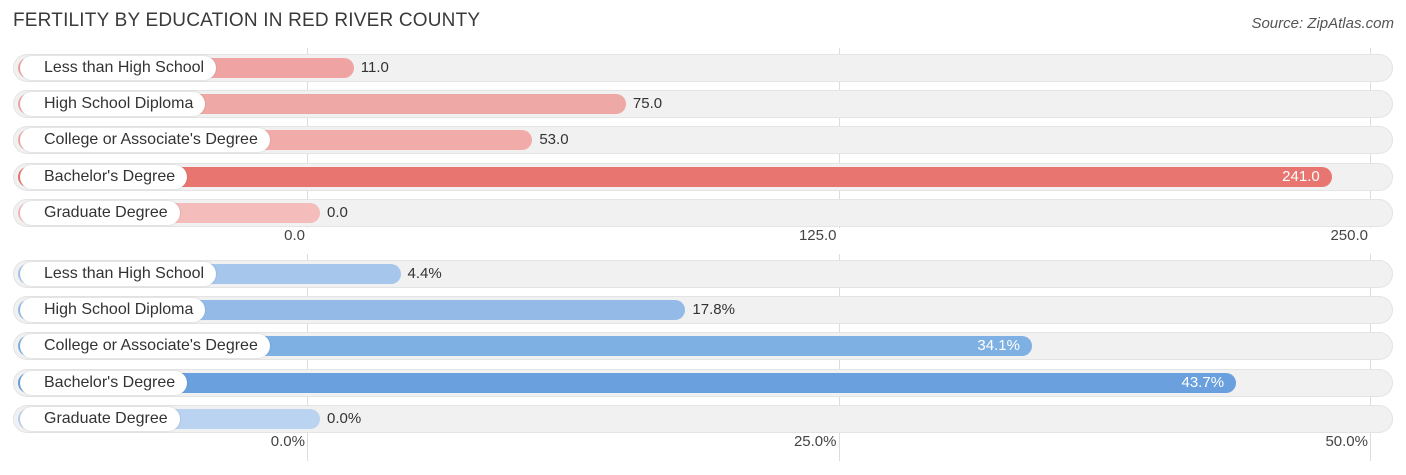 The width and height of the screenshot is (1406, 475). What do you see at coordinates (1322, 23) in the screenshot?
I see `source-label: Source: ZipAtlas.com` at bounding box center [1322, 23].